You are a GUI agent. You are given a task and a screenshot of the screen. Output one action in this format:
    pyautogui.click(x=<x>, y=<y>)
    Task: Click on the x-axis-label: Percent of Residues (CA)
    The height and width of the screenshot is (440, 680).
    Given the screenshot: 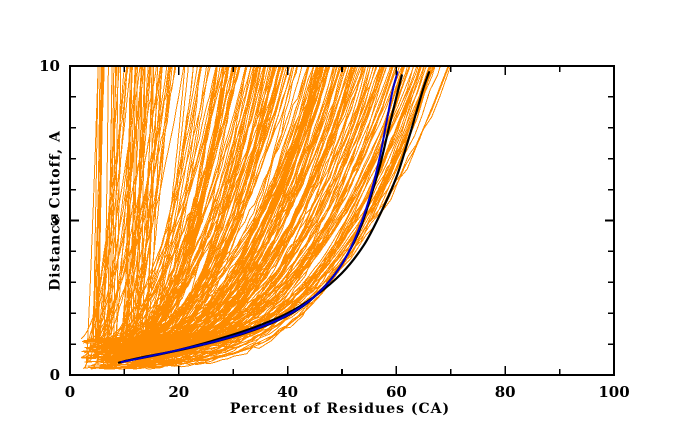 What is the action you would take?
    pyautogui.click(x=340, y=409)
    